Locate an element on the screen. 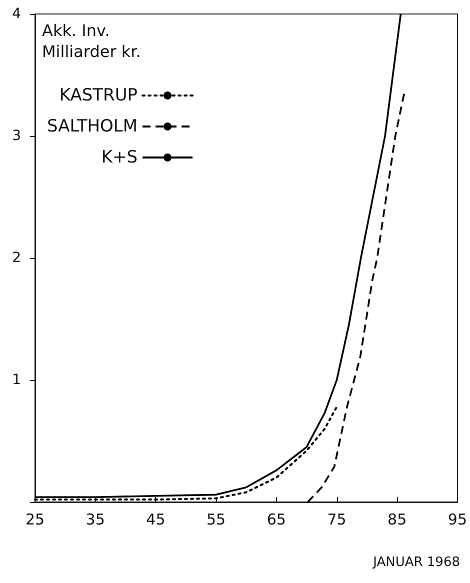  y-tick-label: 3 is located at coordinates (16, 136).